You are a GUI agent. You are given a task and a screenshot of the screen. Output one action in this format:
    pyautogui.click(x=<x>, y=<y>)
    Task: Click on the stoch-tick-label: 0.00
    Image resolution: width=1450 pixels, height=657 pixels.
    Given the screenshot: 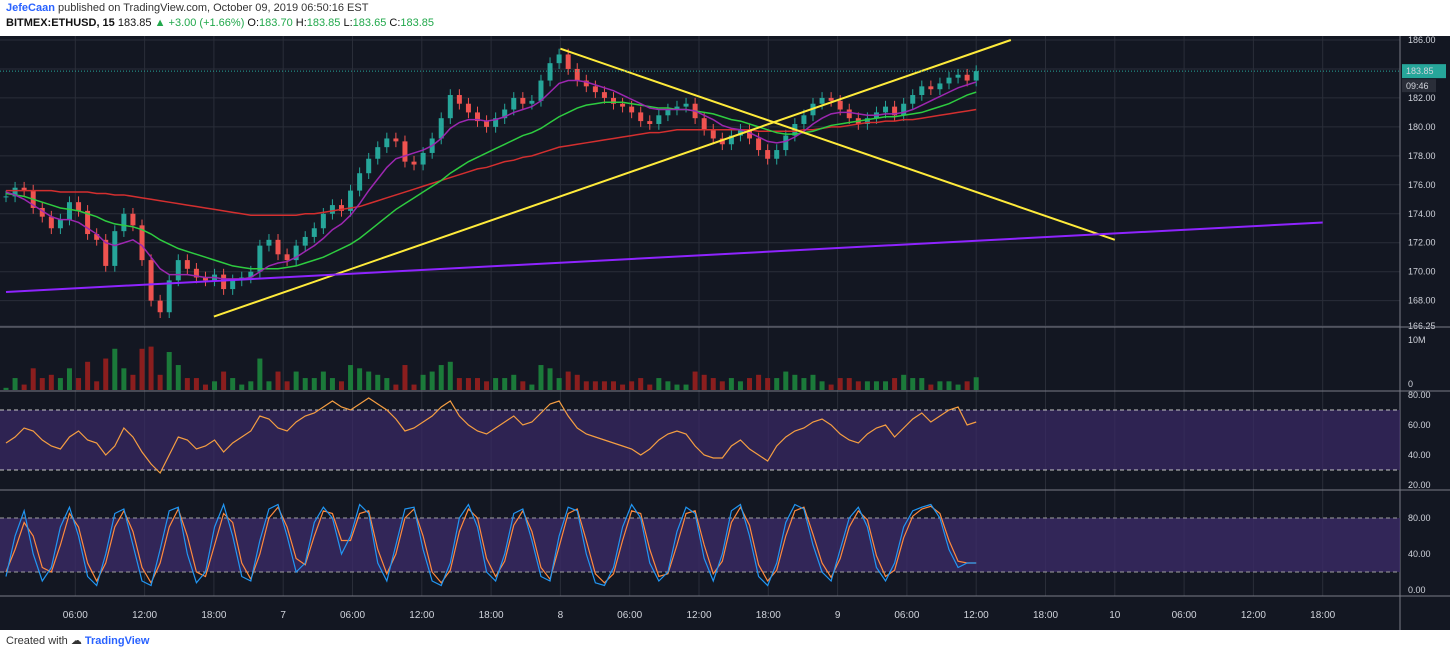 What is the action you would take?
    pyautogui.click(x=1417, y=590)
    